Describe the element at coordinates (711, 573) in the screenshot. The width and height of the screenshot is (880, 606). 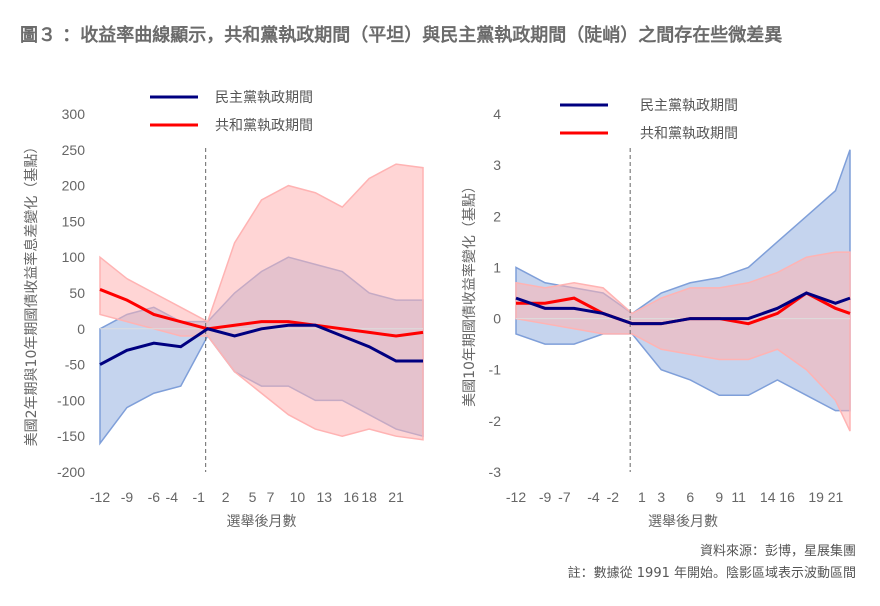
I see `note-text: 註：數據從 1991 年開始。陰影區域表示波動區間` at that location.